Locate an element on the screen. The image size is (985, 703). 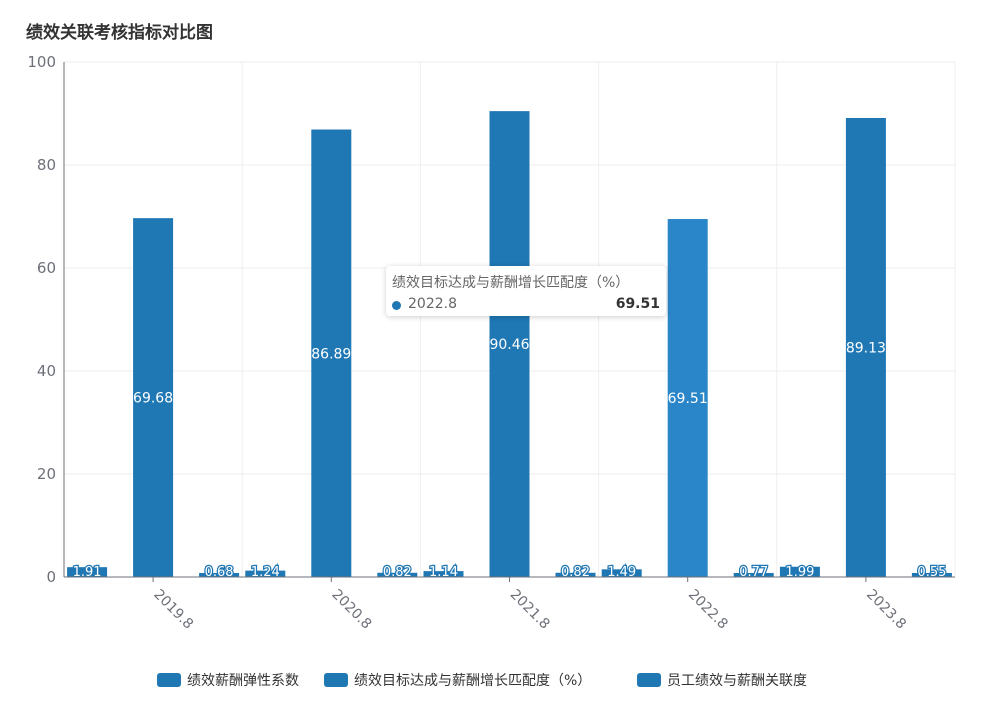
legend-item: 员工绩效与薪酬关联度 is located at coordinates (722, 680).